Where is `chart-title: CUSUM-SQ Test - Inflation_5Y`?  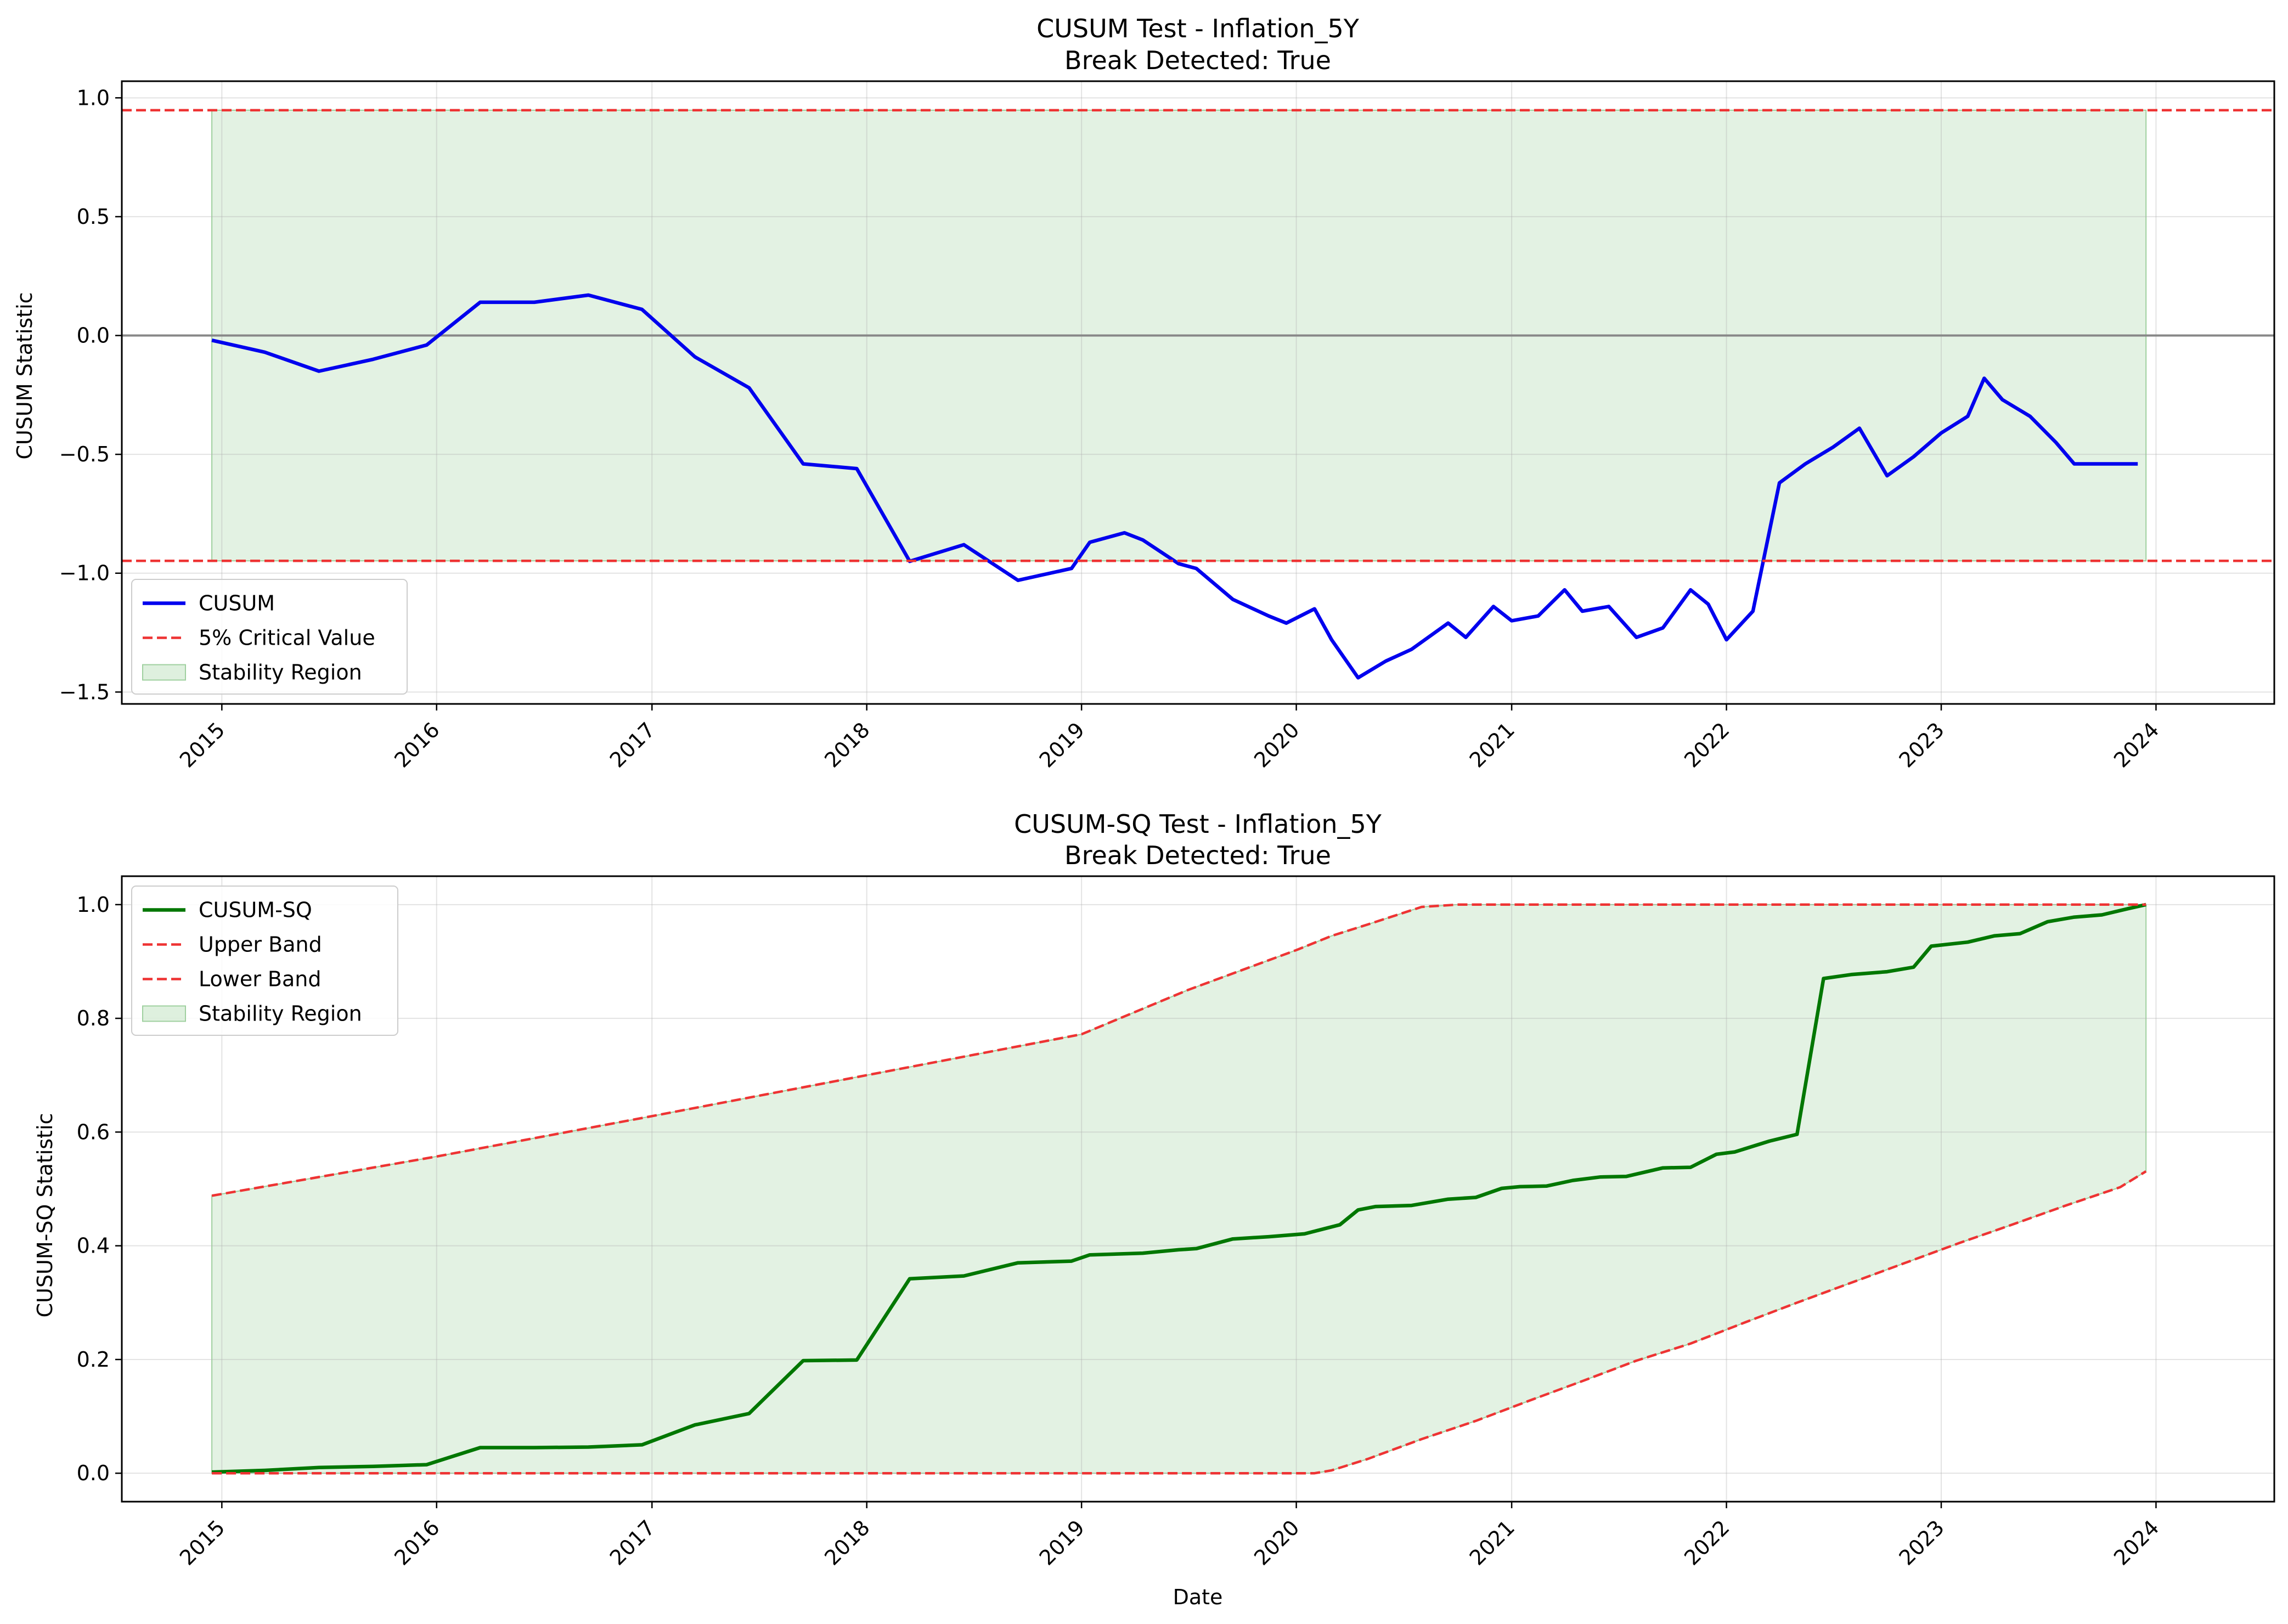 chart-title: CUSUM-SQ Test - Inflation_5Y is located at coordinates (1198, 824).